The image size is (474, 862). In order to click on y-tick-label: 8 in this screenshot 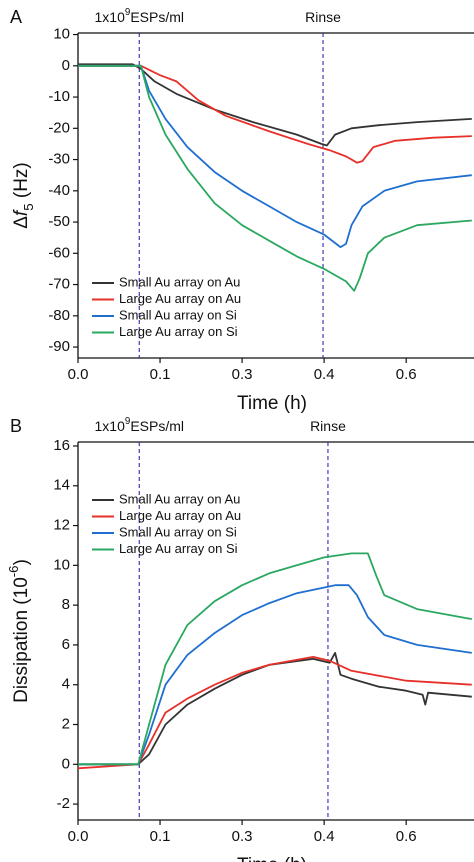, I will do `click(66, 604)`.